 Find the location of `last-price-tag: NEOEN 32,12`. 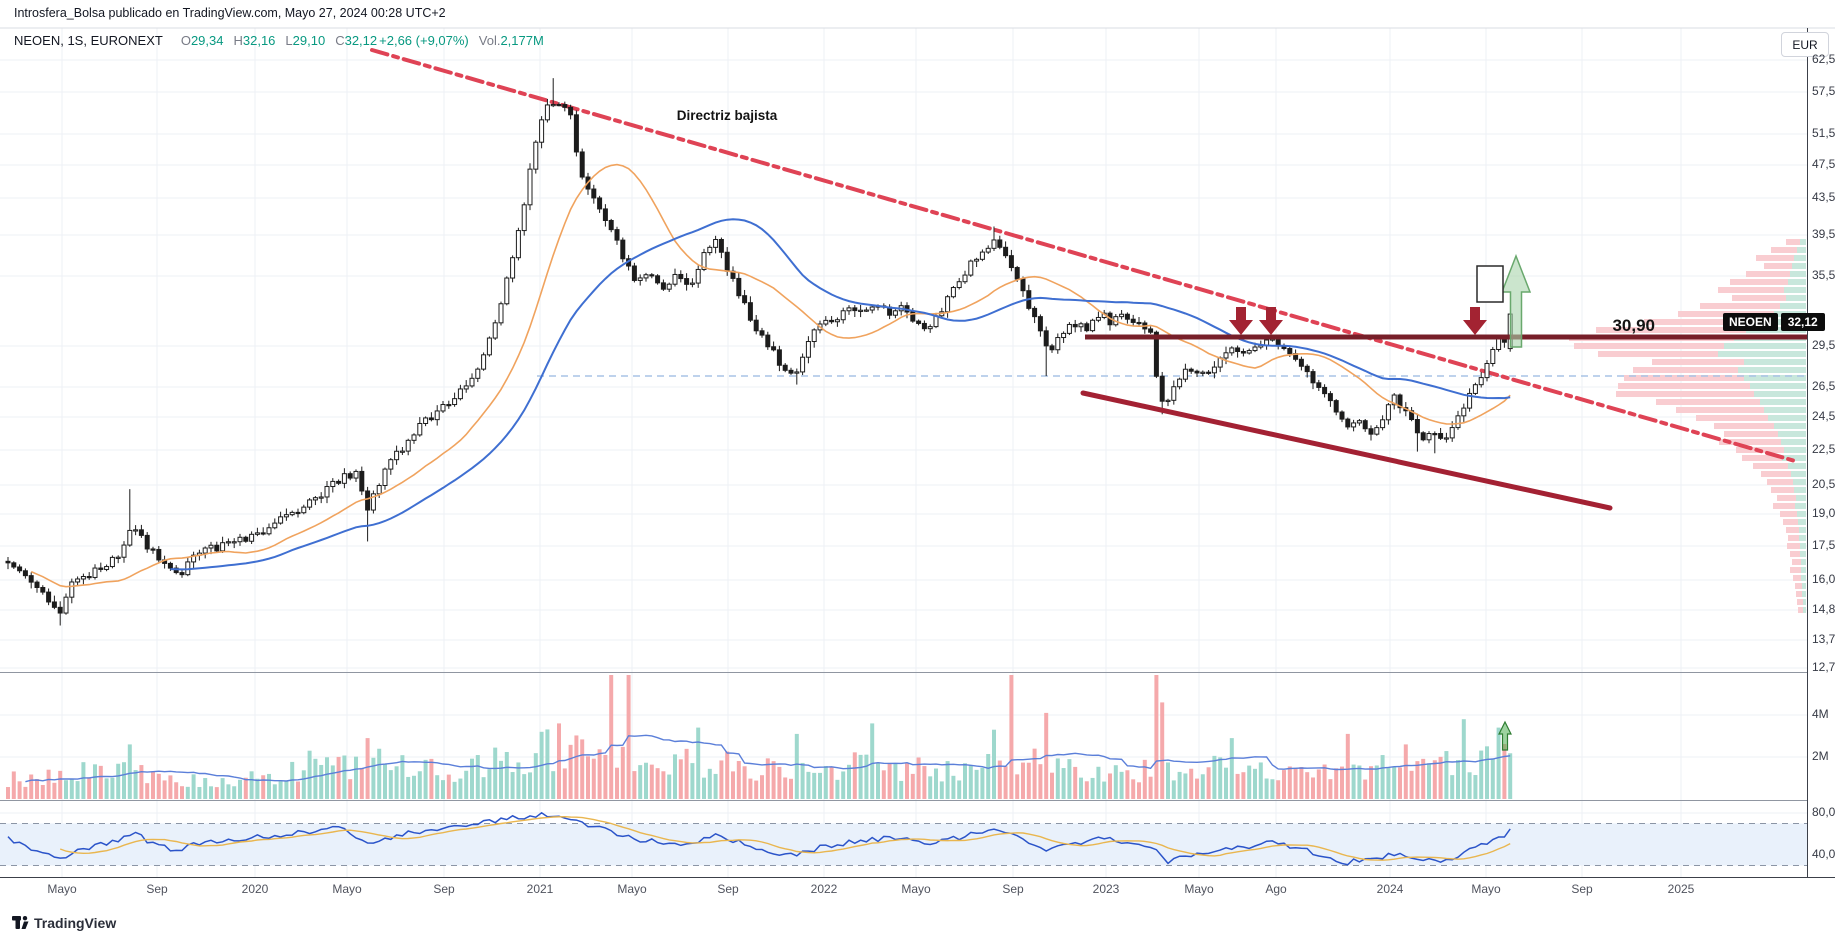

last-price-tag: NEOEN 32,12 is located at coordinates (1774, 322).